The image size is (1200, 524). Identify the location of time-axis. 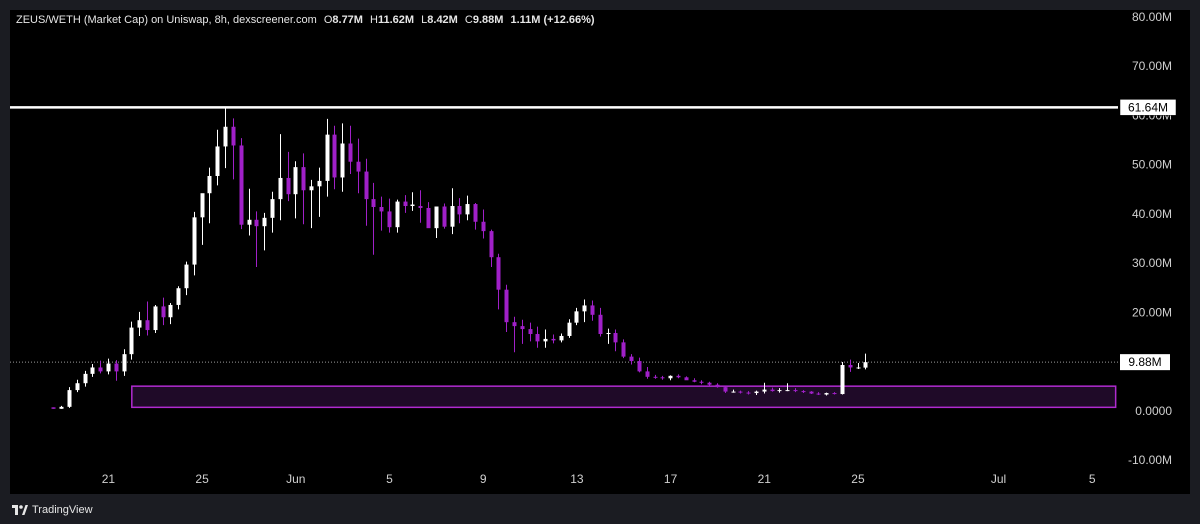
(564, 478).